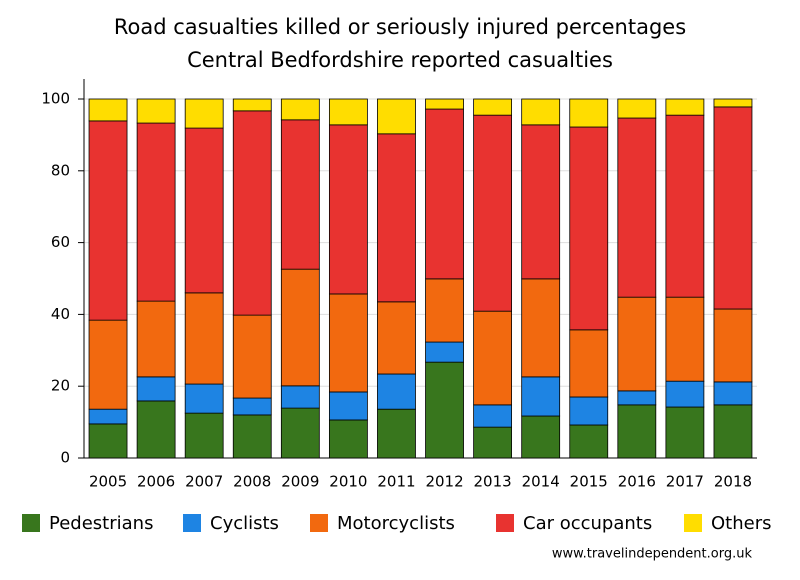 The width and height of the screenshot is (800, 580). Describe the element at coordinates (244, 523) in the screenshot. I see `legend-label: Cyclists` at that location.